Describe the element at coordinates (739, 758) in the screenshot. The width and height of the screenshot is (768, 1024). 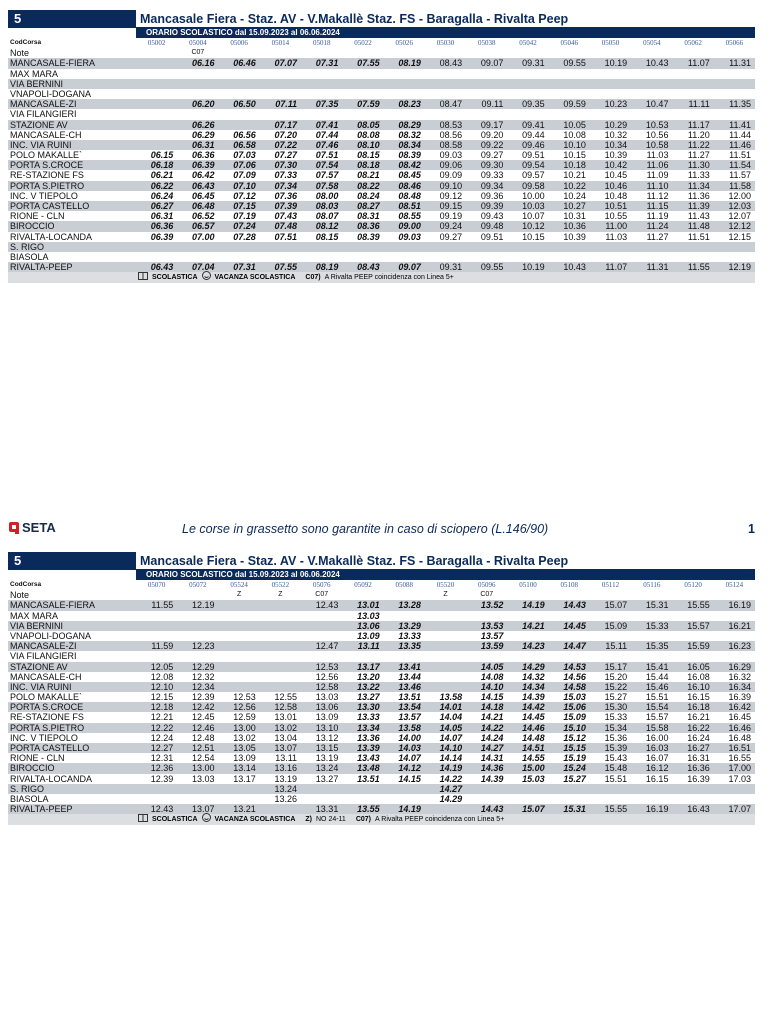
I see `time-cell: 16.55` at that location.